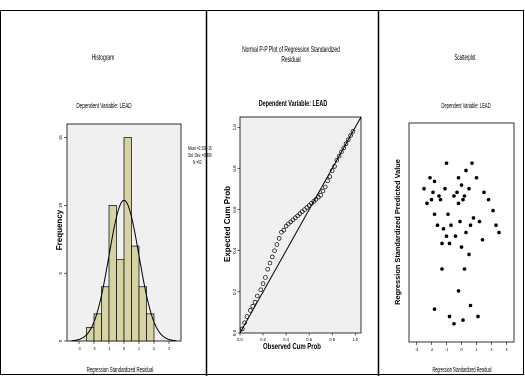 This screenshot has width=525, height=376. Describe the element at coordinates (227, 224) in the screenshot. I see `pp-y-label: Expected Cum Prob` at that location.